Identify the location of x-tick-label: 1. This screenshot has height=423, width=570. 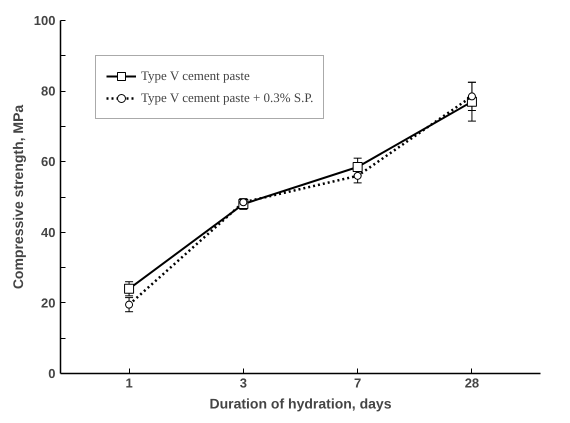
(129, 383).